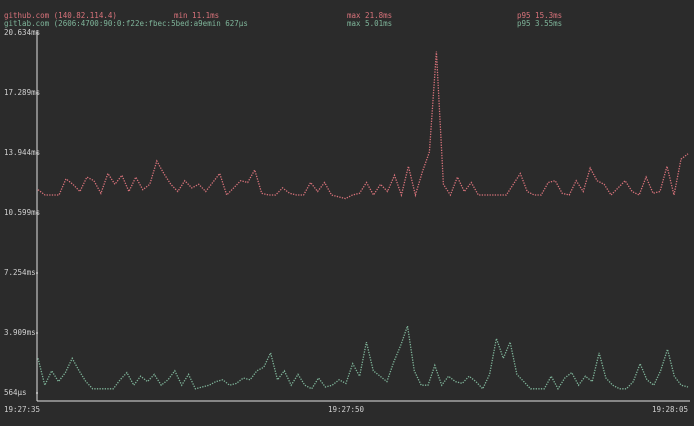 Image resolution: width=694 pixels, height=426 pixels. I want to click on host-stat: min 627µs, so click(227, 23).